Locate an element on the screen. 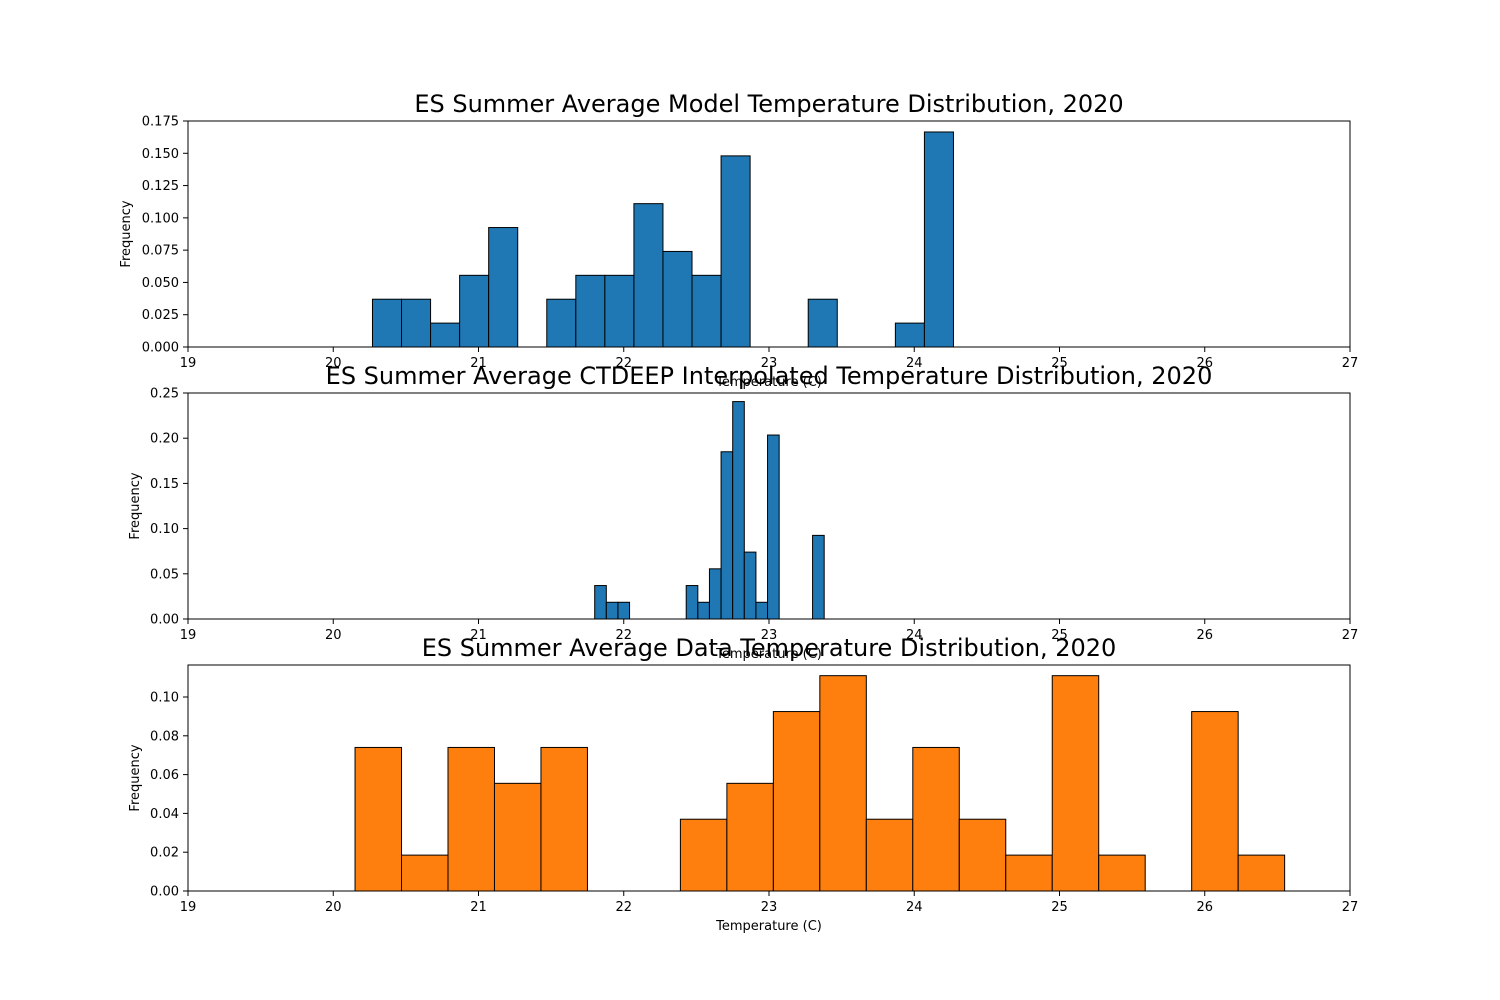 The width and height of the screenshot is (1500, 1000). y-tick-label: 0.050 is located at coordinates (160, 283).